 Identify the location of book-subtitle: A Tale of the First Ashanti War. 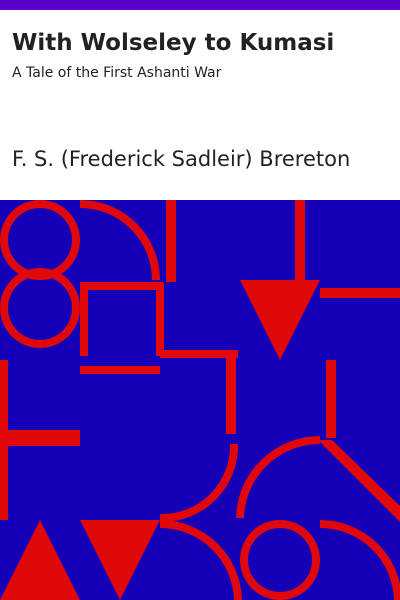
(117, 73).